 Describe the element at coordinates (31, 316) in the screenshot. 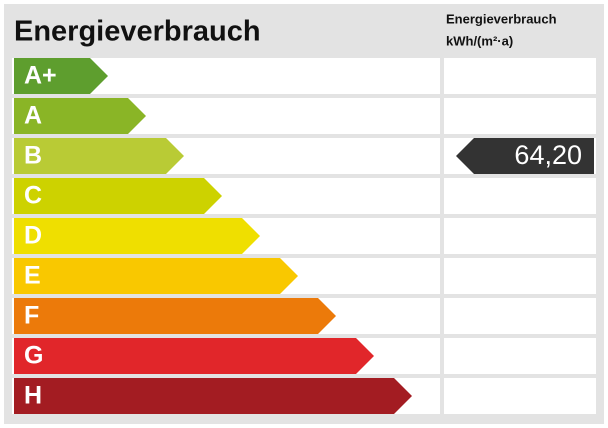

I see `class-label: F` at that location.